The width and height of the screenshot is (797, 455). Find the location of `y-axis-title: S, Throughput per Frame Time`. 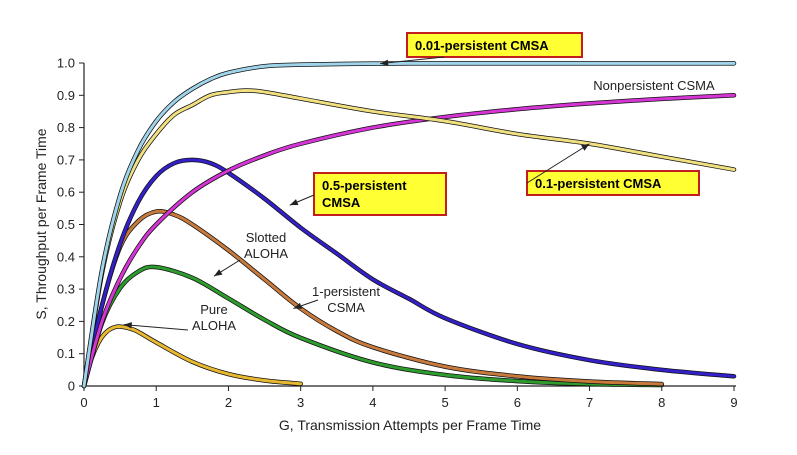

y-axis-title: S, Throughput per Frame Time is located at coordinates (41, 223).